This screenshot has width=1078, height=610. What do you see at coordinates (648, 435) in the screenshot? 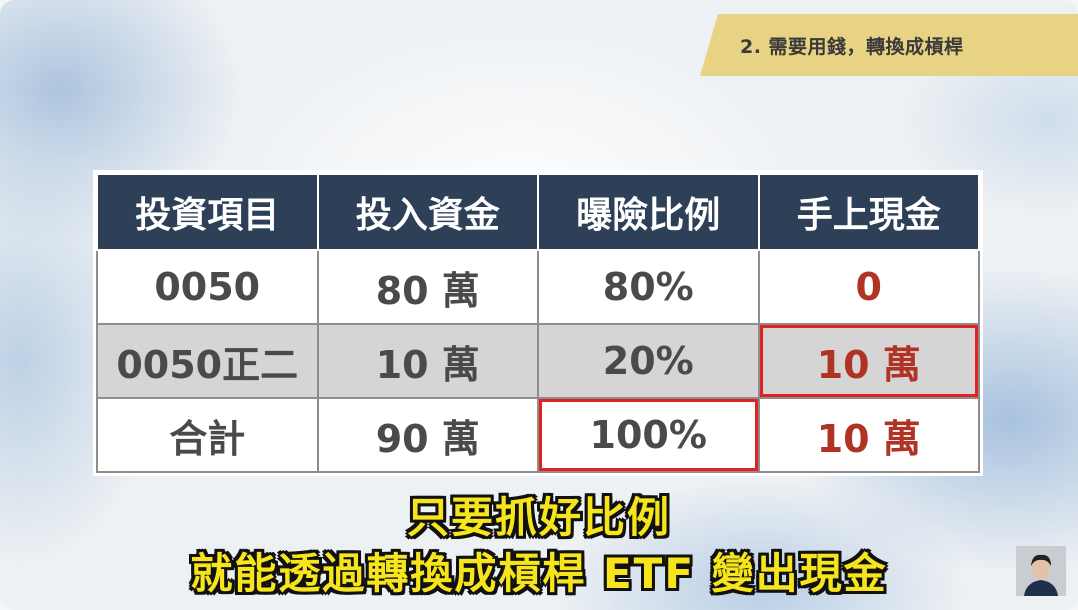
I see `cell-exposure-highlighted: 100%` at bounding box center [648, 435].